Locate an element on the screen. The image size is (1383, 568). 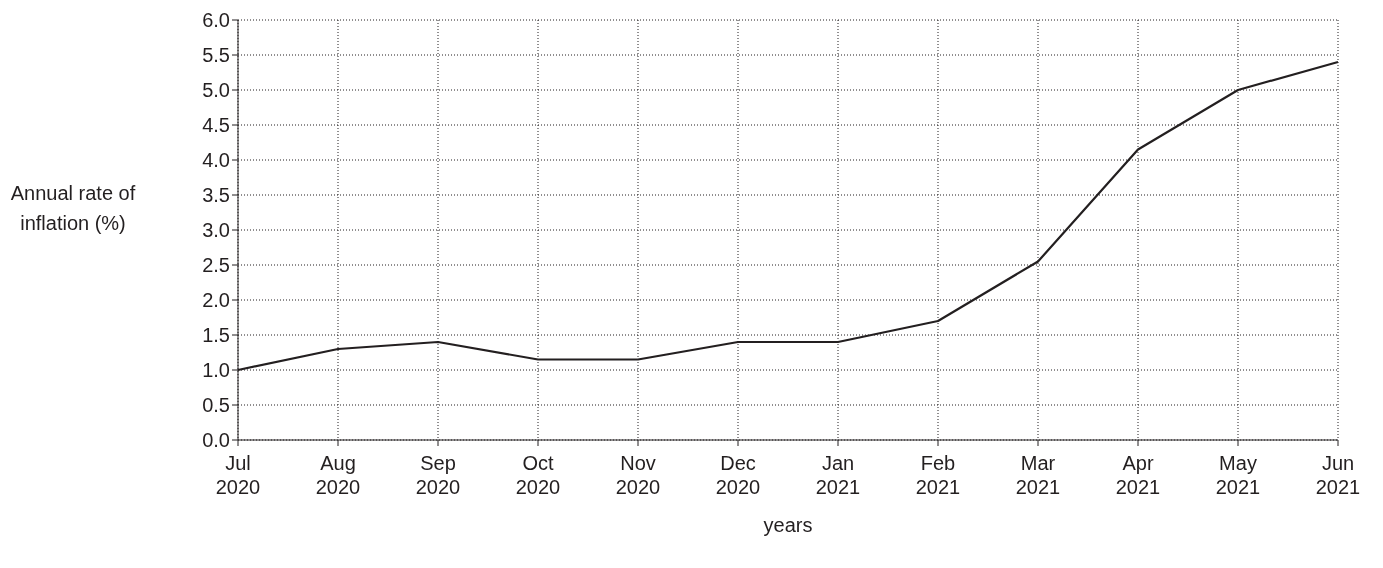
x-tick-label: May 2021 is located at coordinates (1238, 475).